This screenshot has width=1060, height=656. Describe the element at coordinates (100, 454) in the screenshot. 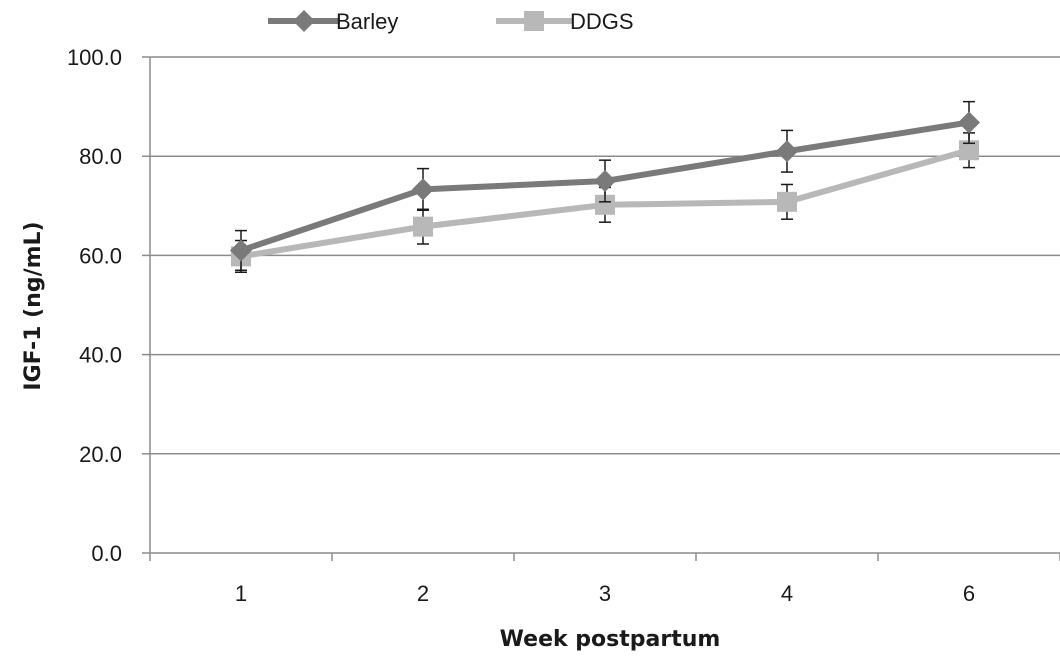

I see `y-tick-label: 20.0` at that location.